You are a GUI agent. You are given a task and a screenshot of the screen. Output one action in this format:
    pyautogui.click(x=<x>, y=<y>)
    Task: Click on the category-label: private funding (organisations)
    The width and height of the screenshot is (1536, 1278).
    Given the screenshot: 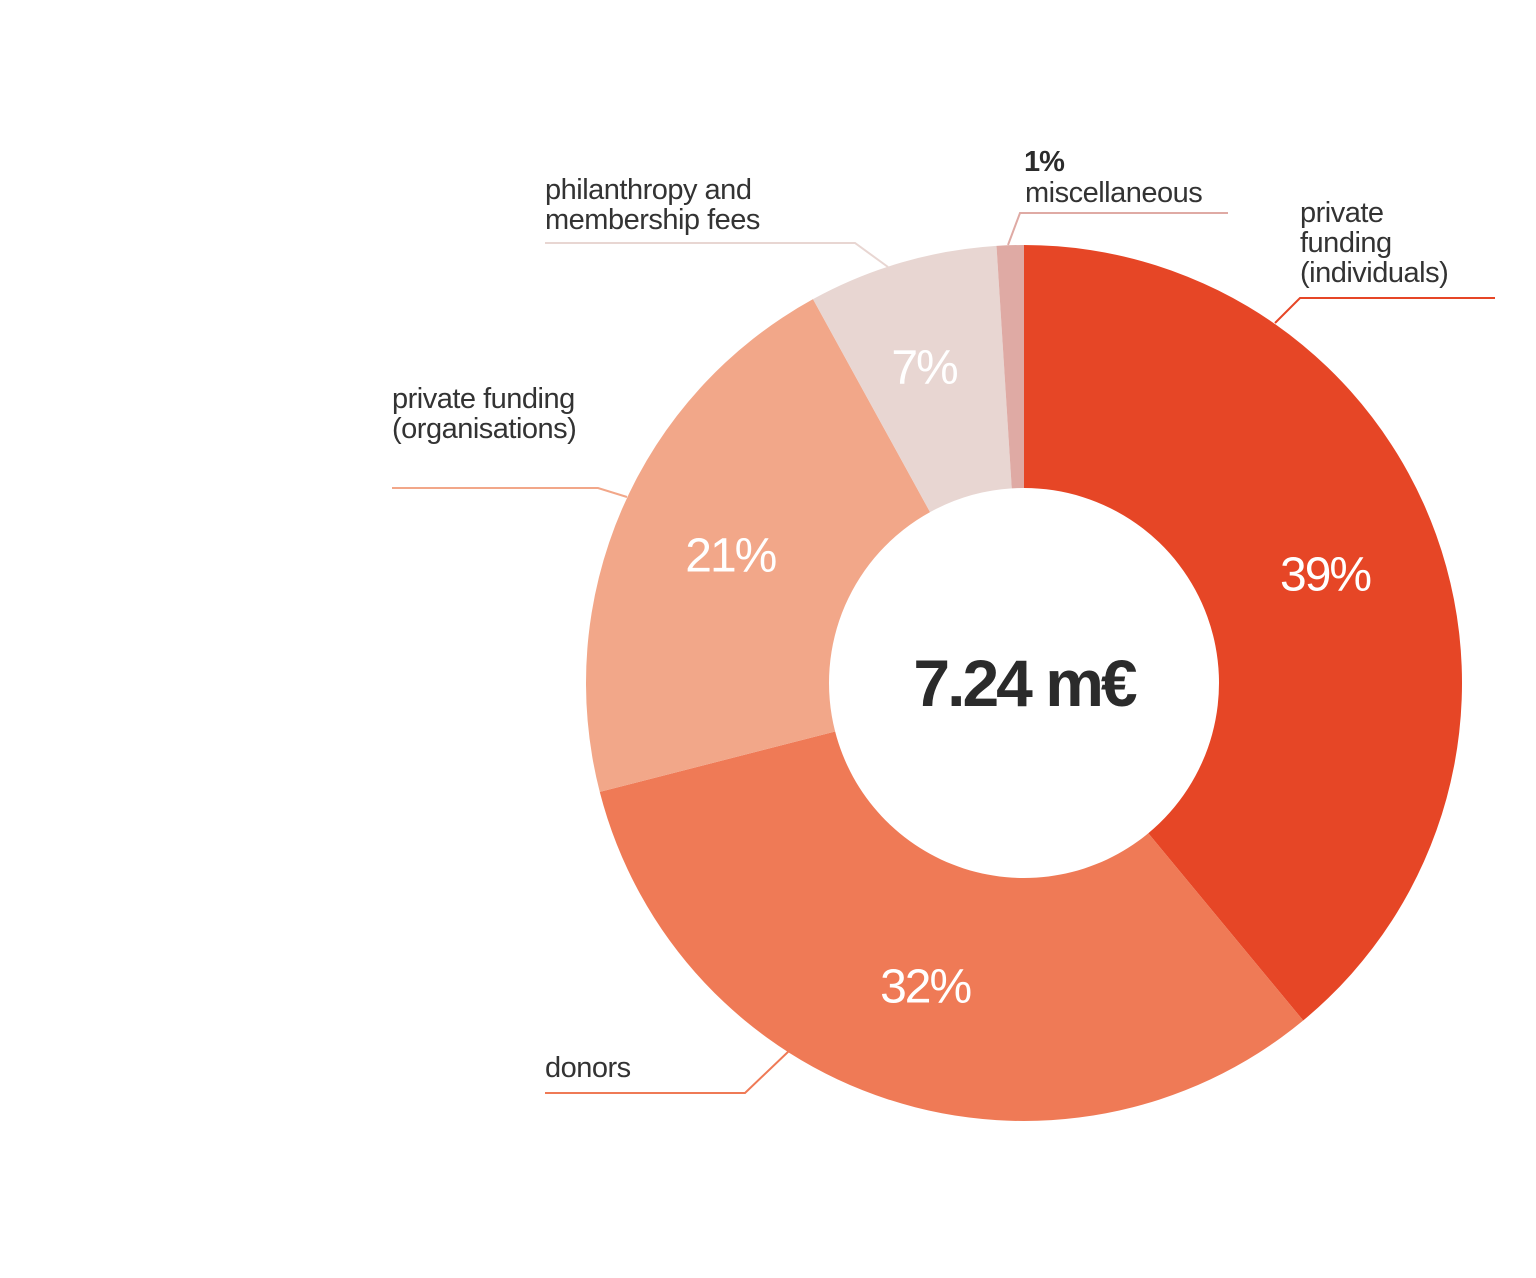 What is the action you would take?
    pyautogui.click(x=484, y=414)
    